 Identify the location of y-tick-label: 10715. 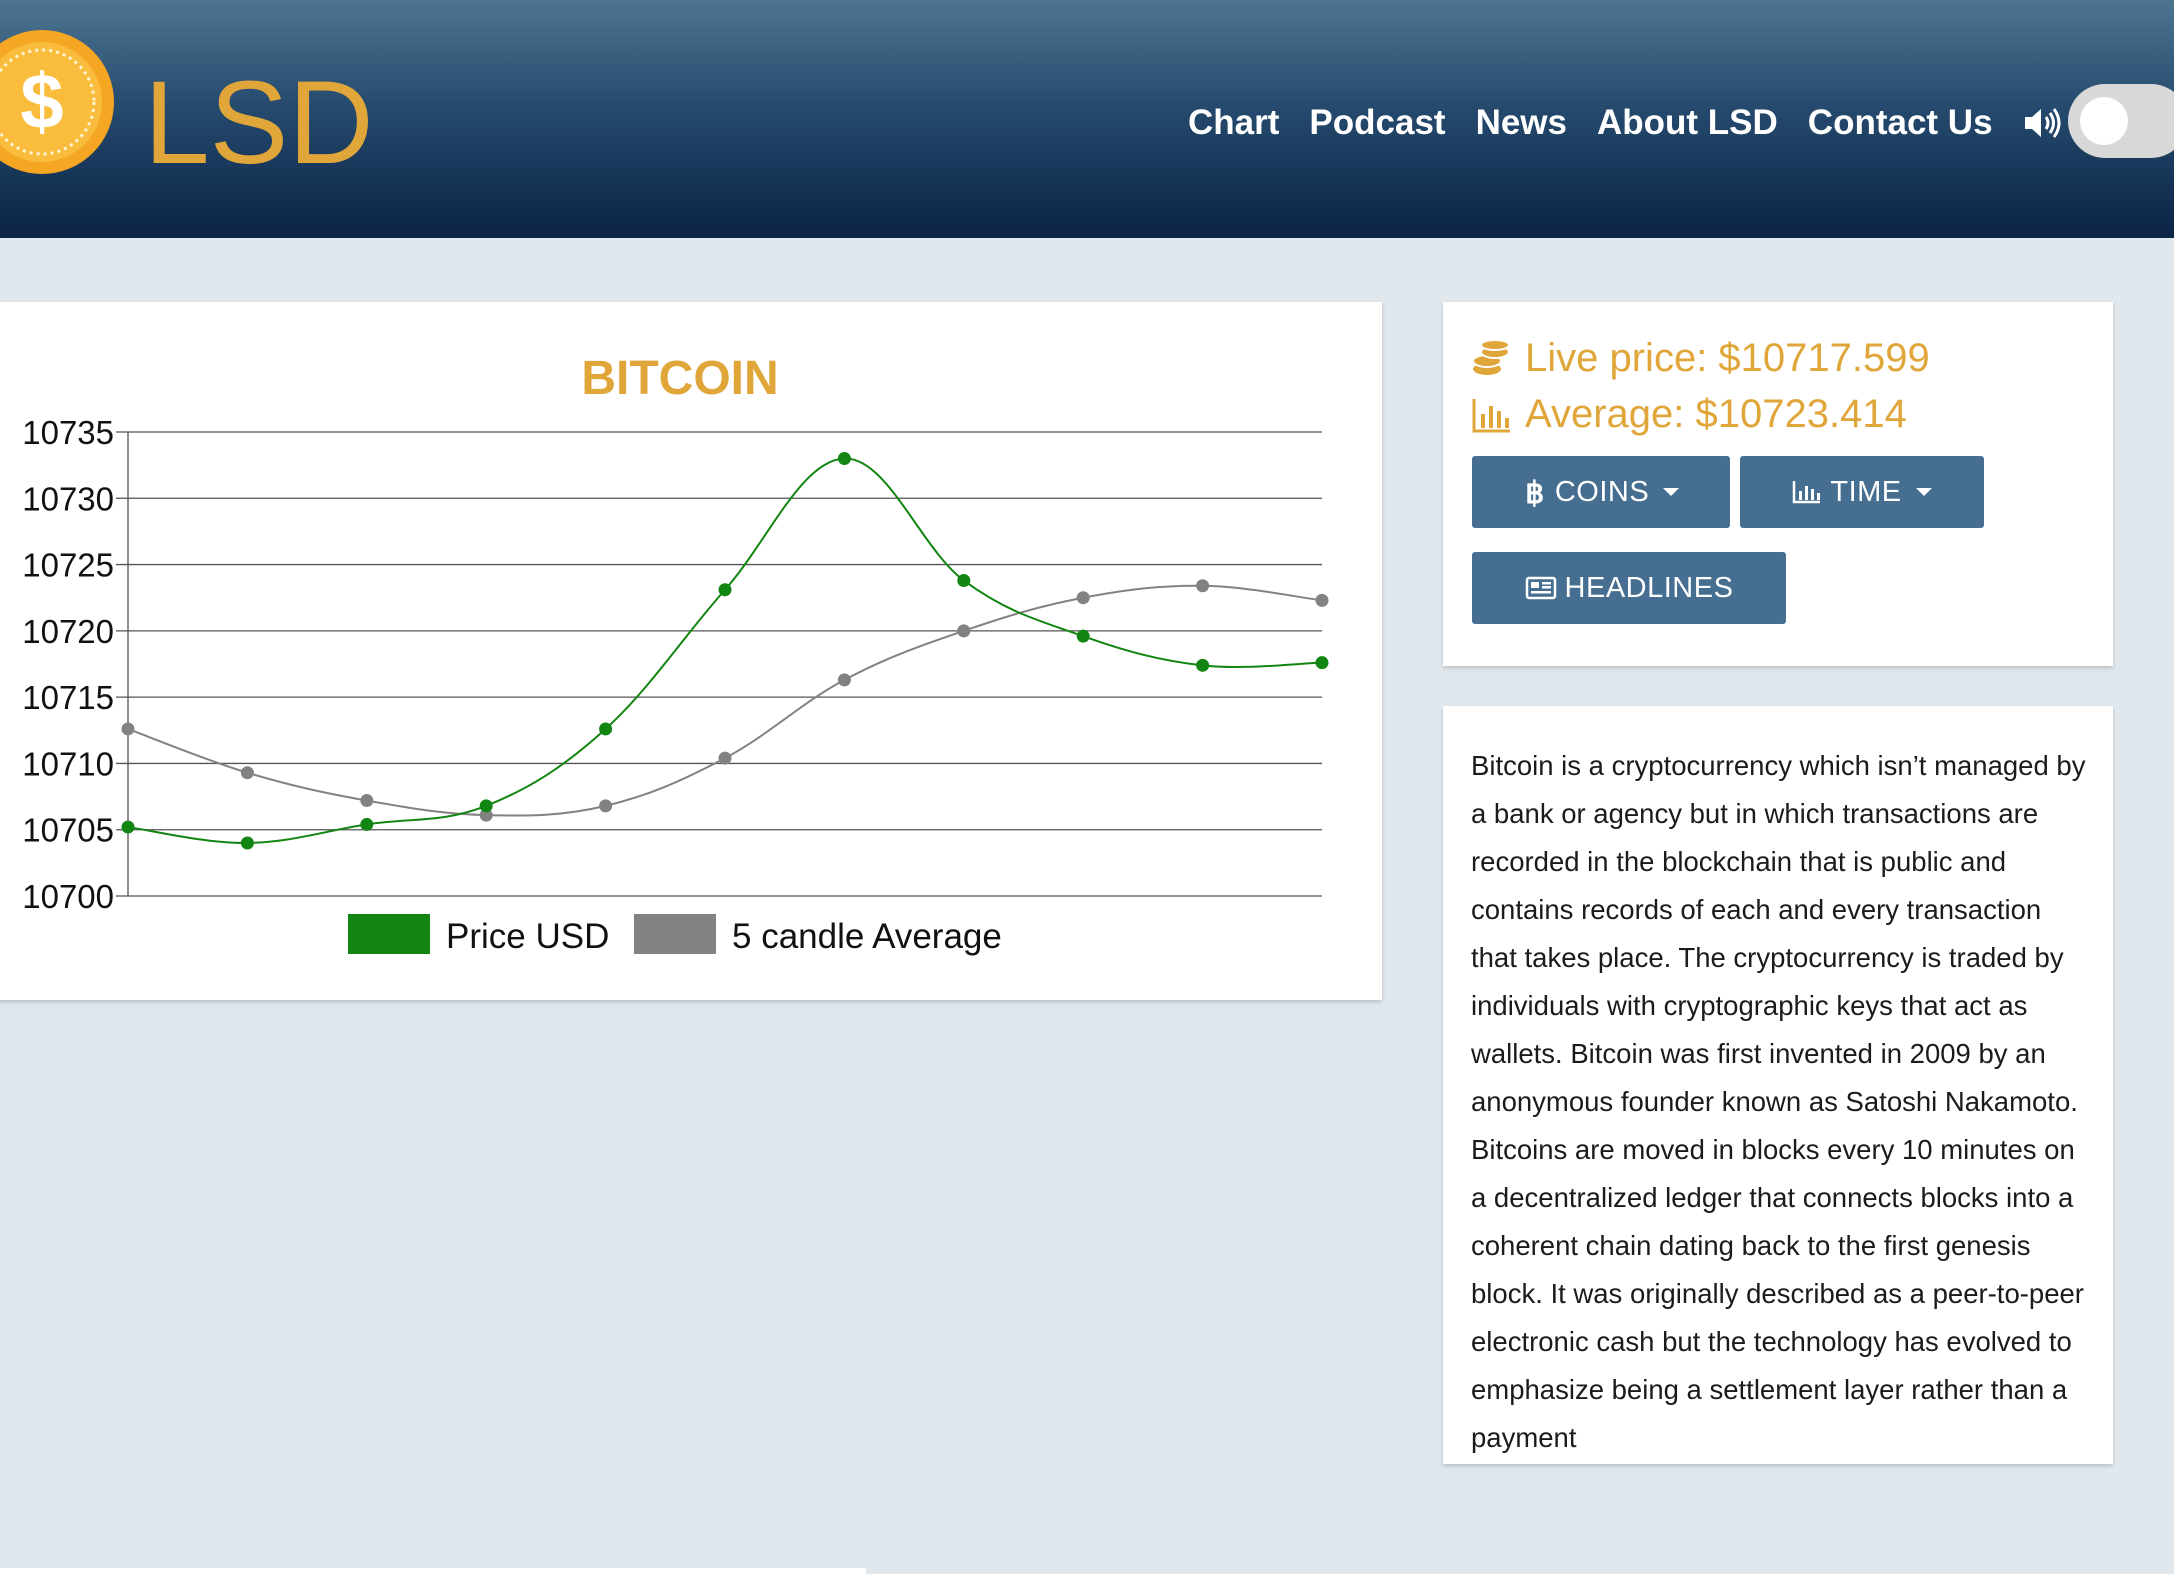
(68, 697).